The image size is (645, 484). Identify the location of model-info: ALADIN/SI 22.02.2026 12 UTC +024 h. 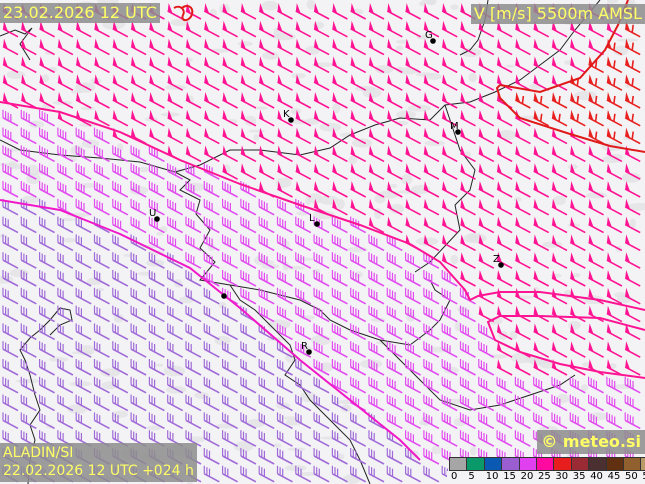
(98, 462).